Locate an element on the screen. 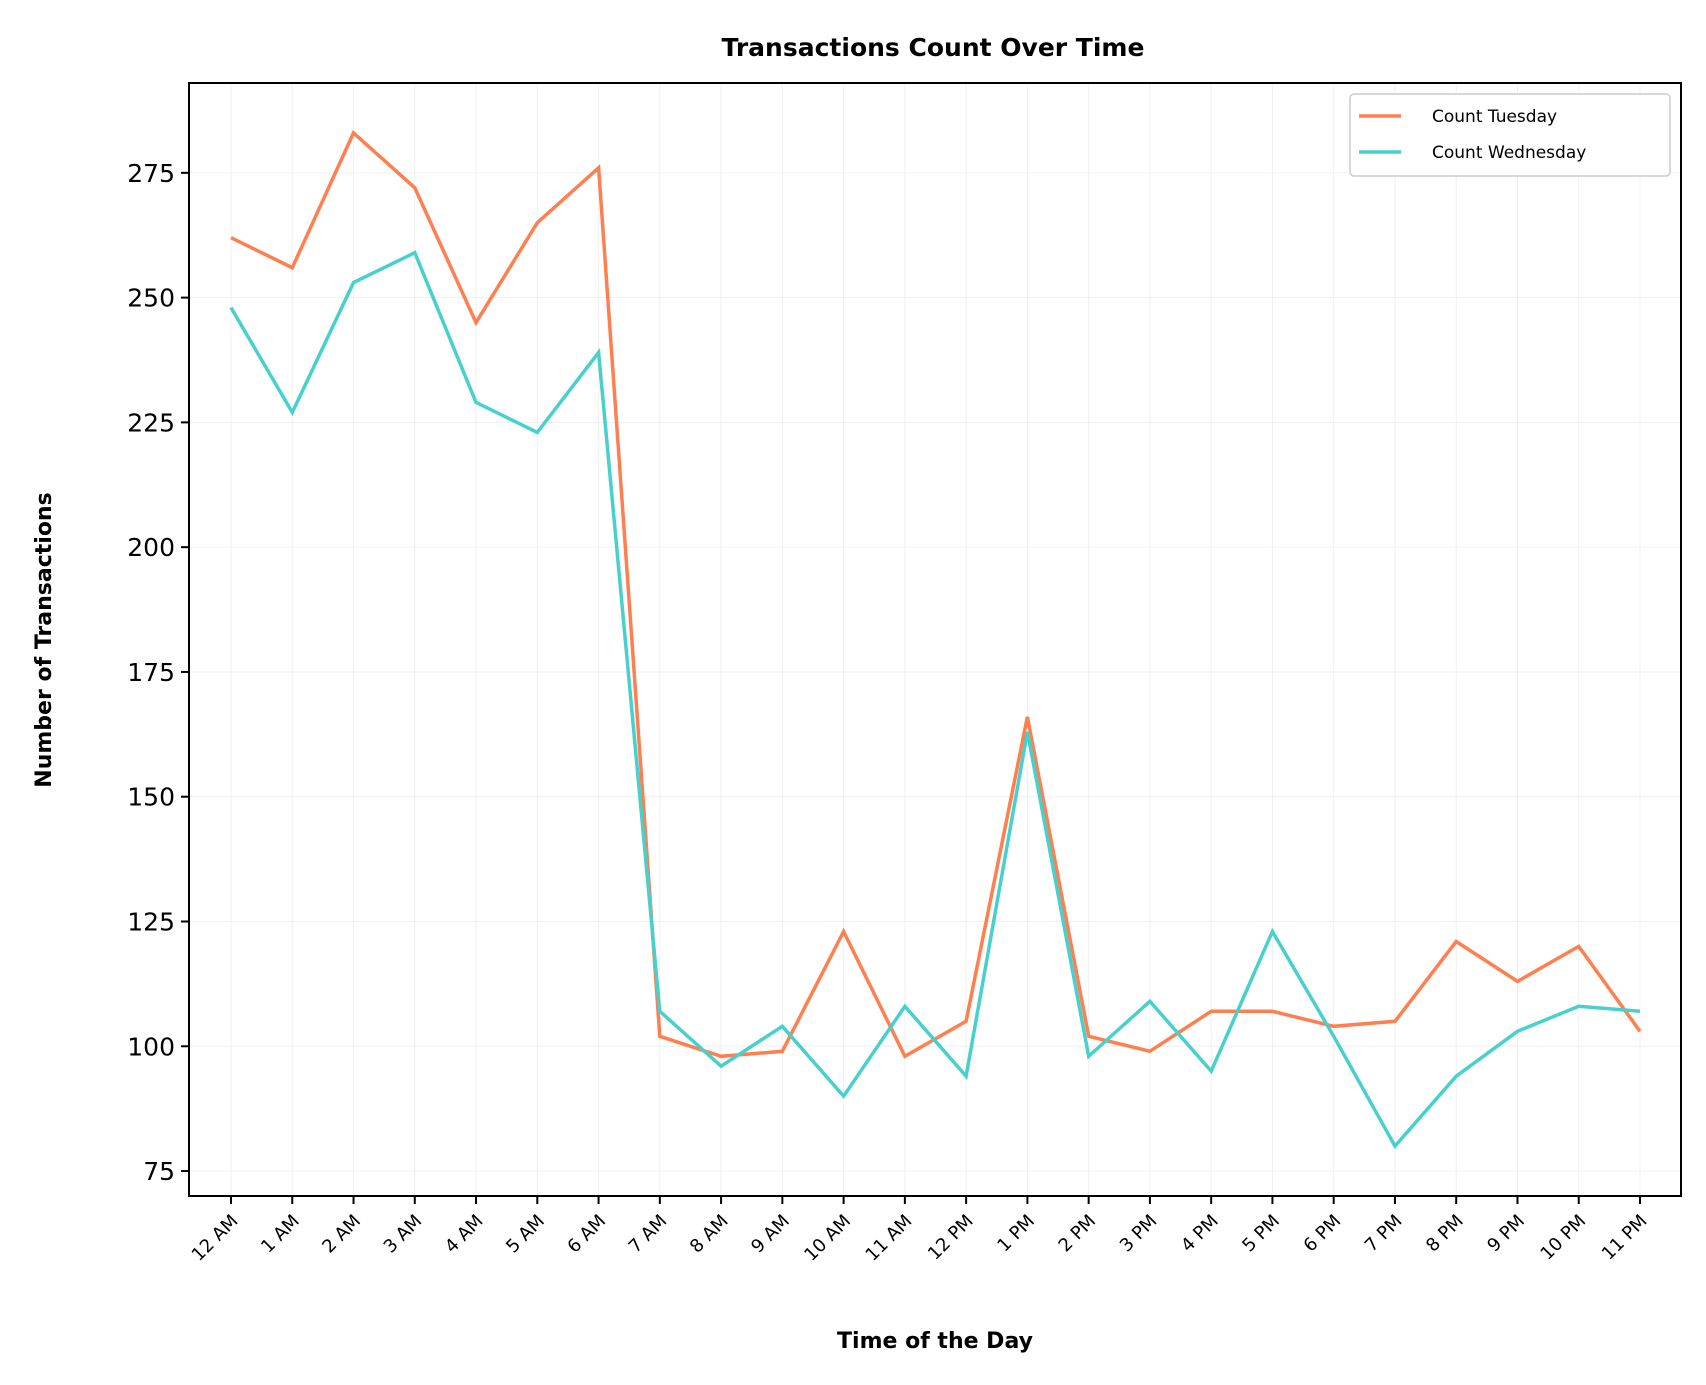 Image resolution: width=1706 pixels, height=1385 pixels. legend-label-tuesday: Count Tuesday is located at coordinates (1494, 117).